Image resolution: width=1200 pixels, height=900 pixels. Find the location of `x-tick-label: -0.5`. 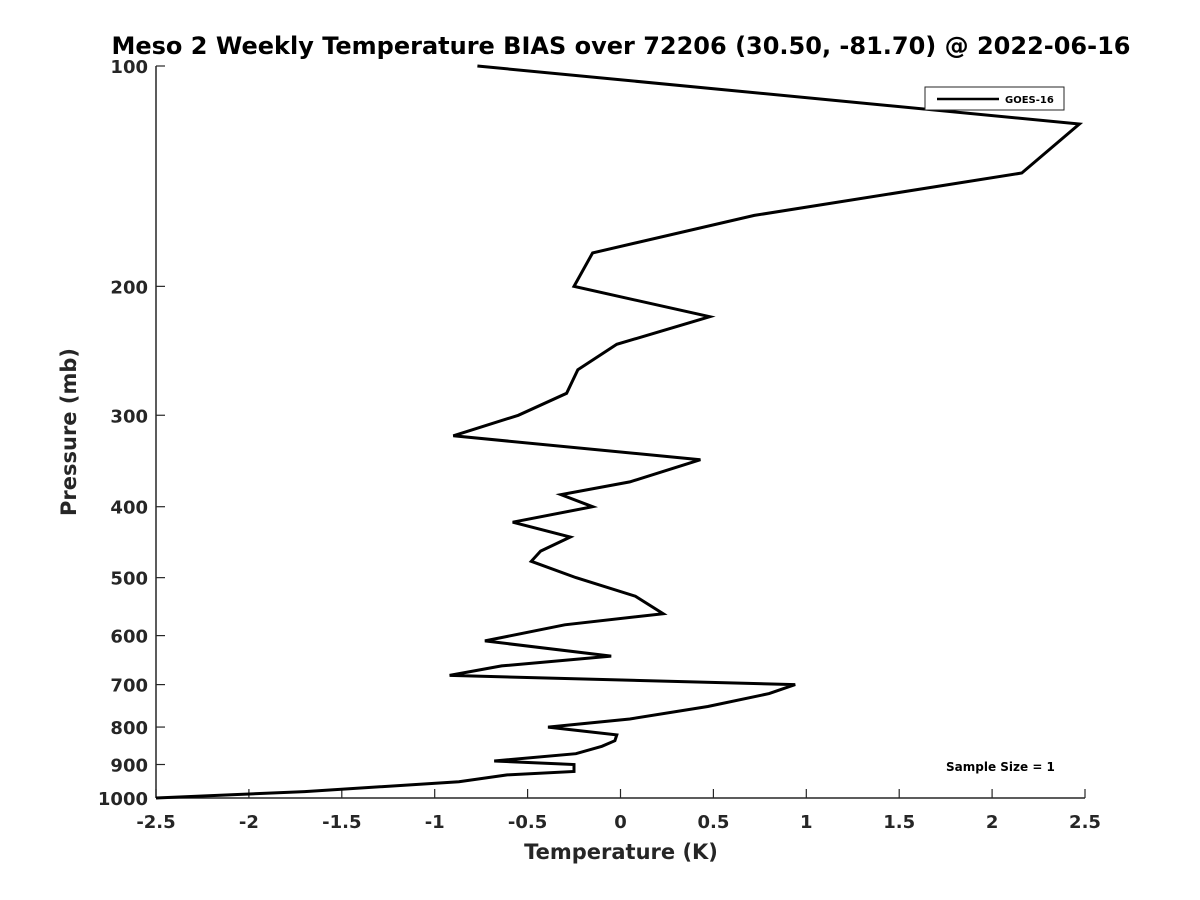

x-tick-label: -0.5 is located at coordinates (527, 822).